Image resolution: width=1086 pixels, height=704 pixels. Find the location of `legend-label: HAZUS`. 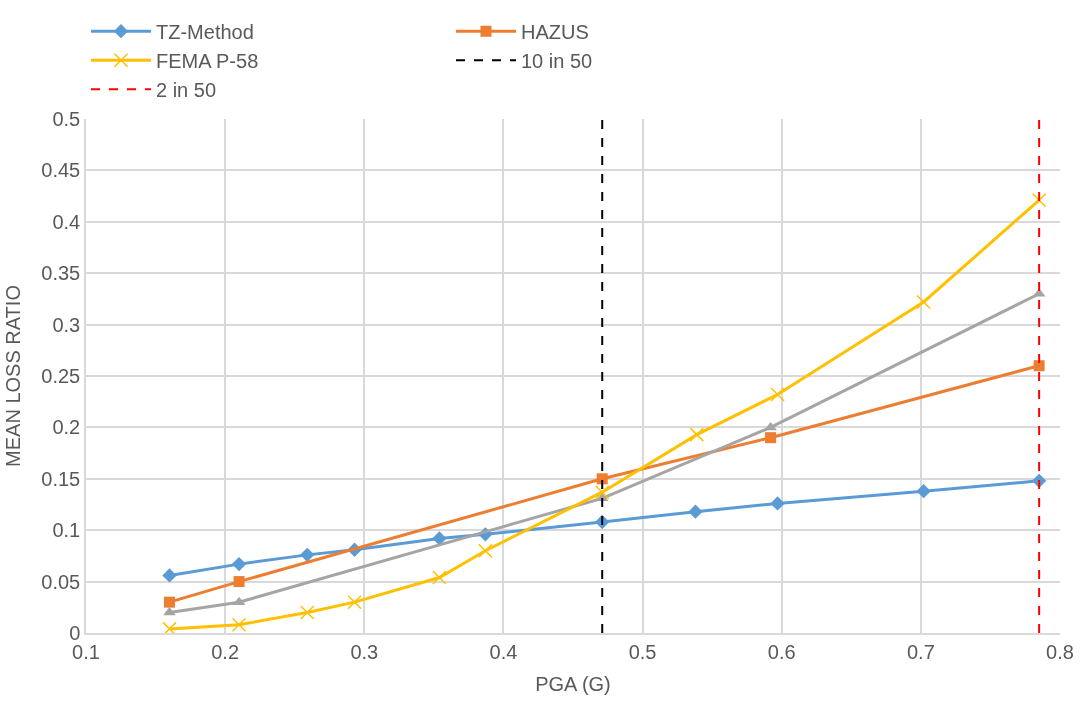

legend-label: HAZUS is located at coordinates (555, 32).